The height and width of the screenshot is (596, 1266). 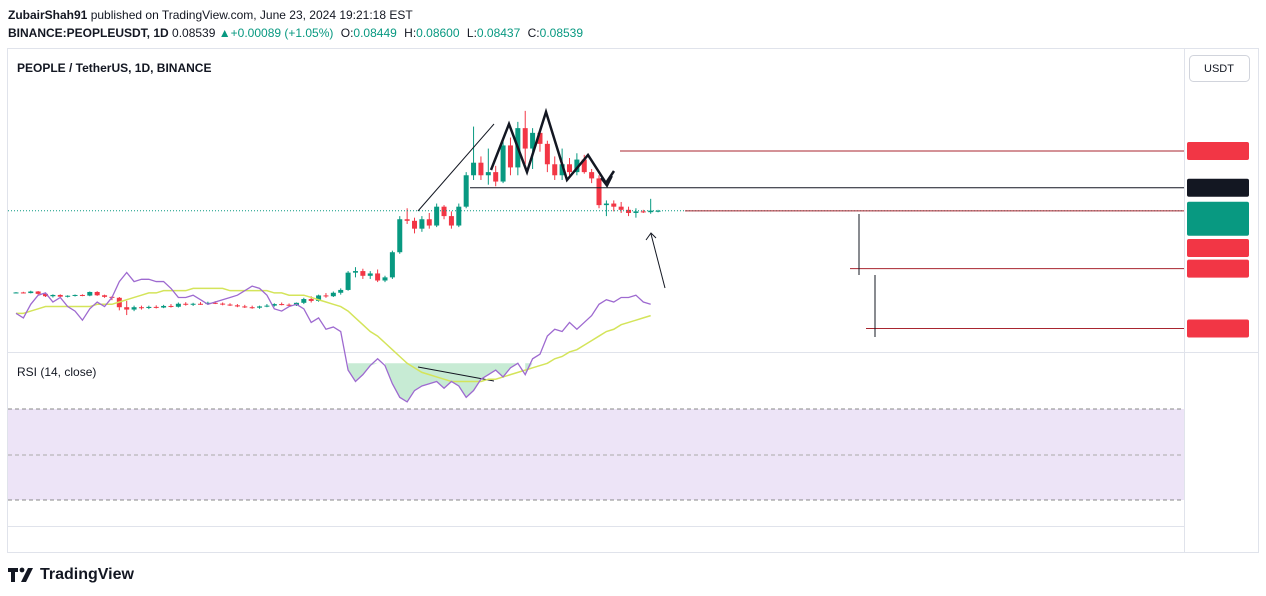 I want to click on rsi-line, so click(x=333, y=337).